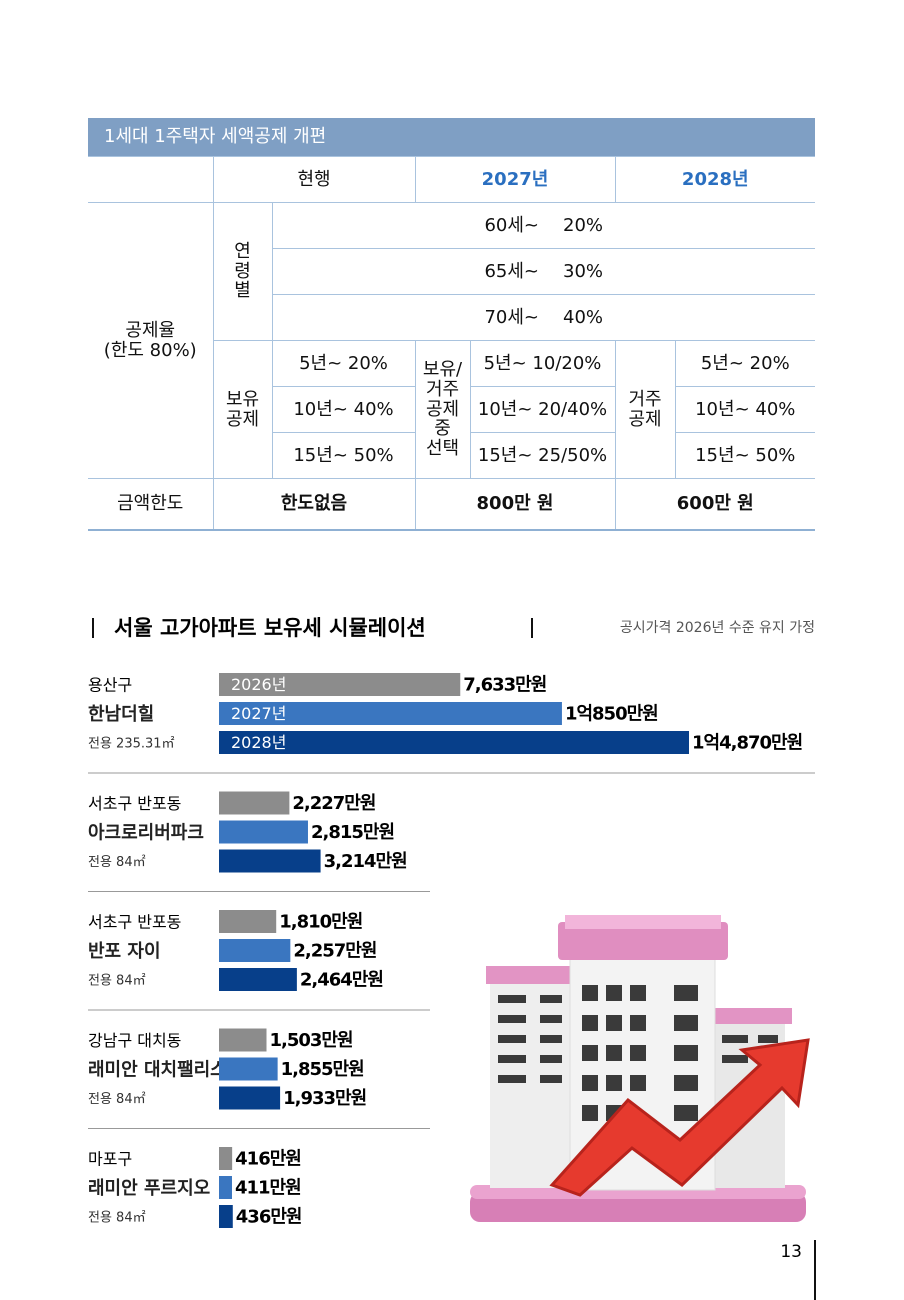 The width and height of the screenshot is (904, 1300). I want to click on series-name: 2026년, so click(258, 684).